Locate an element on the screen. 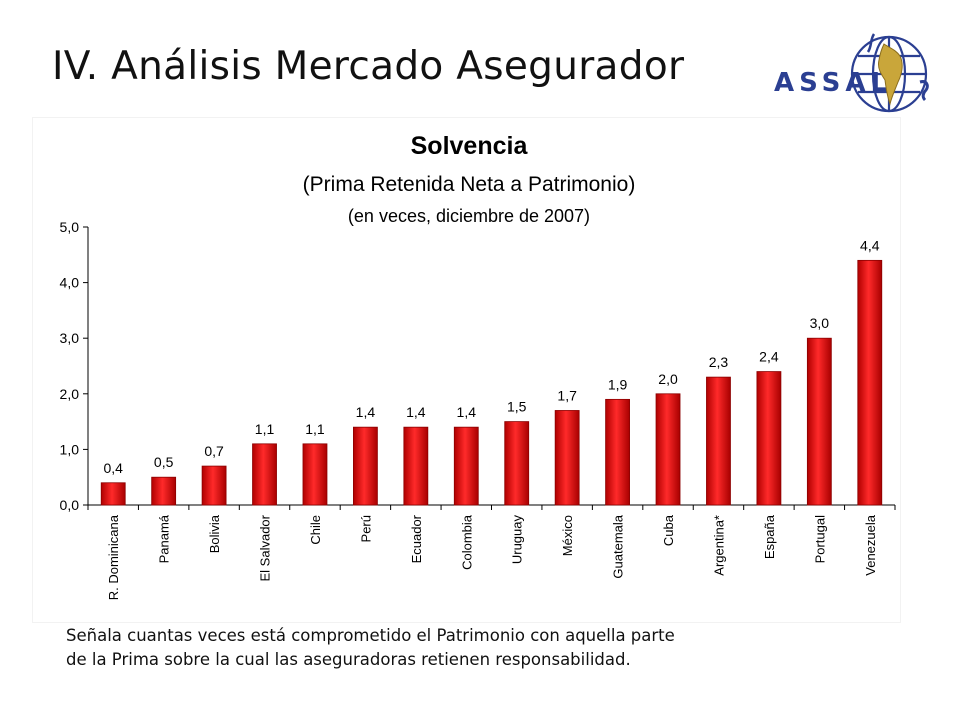 This screenshot has width=960, height=720. y-tick-label: 1,0 is located at coordinates (70, 449).